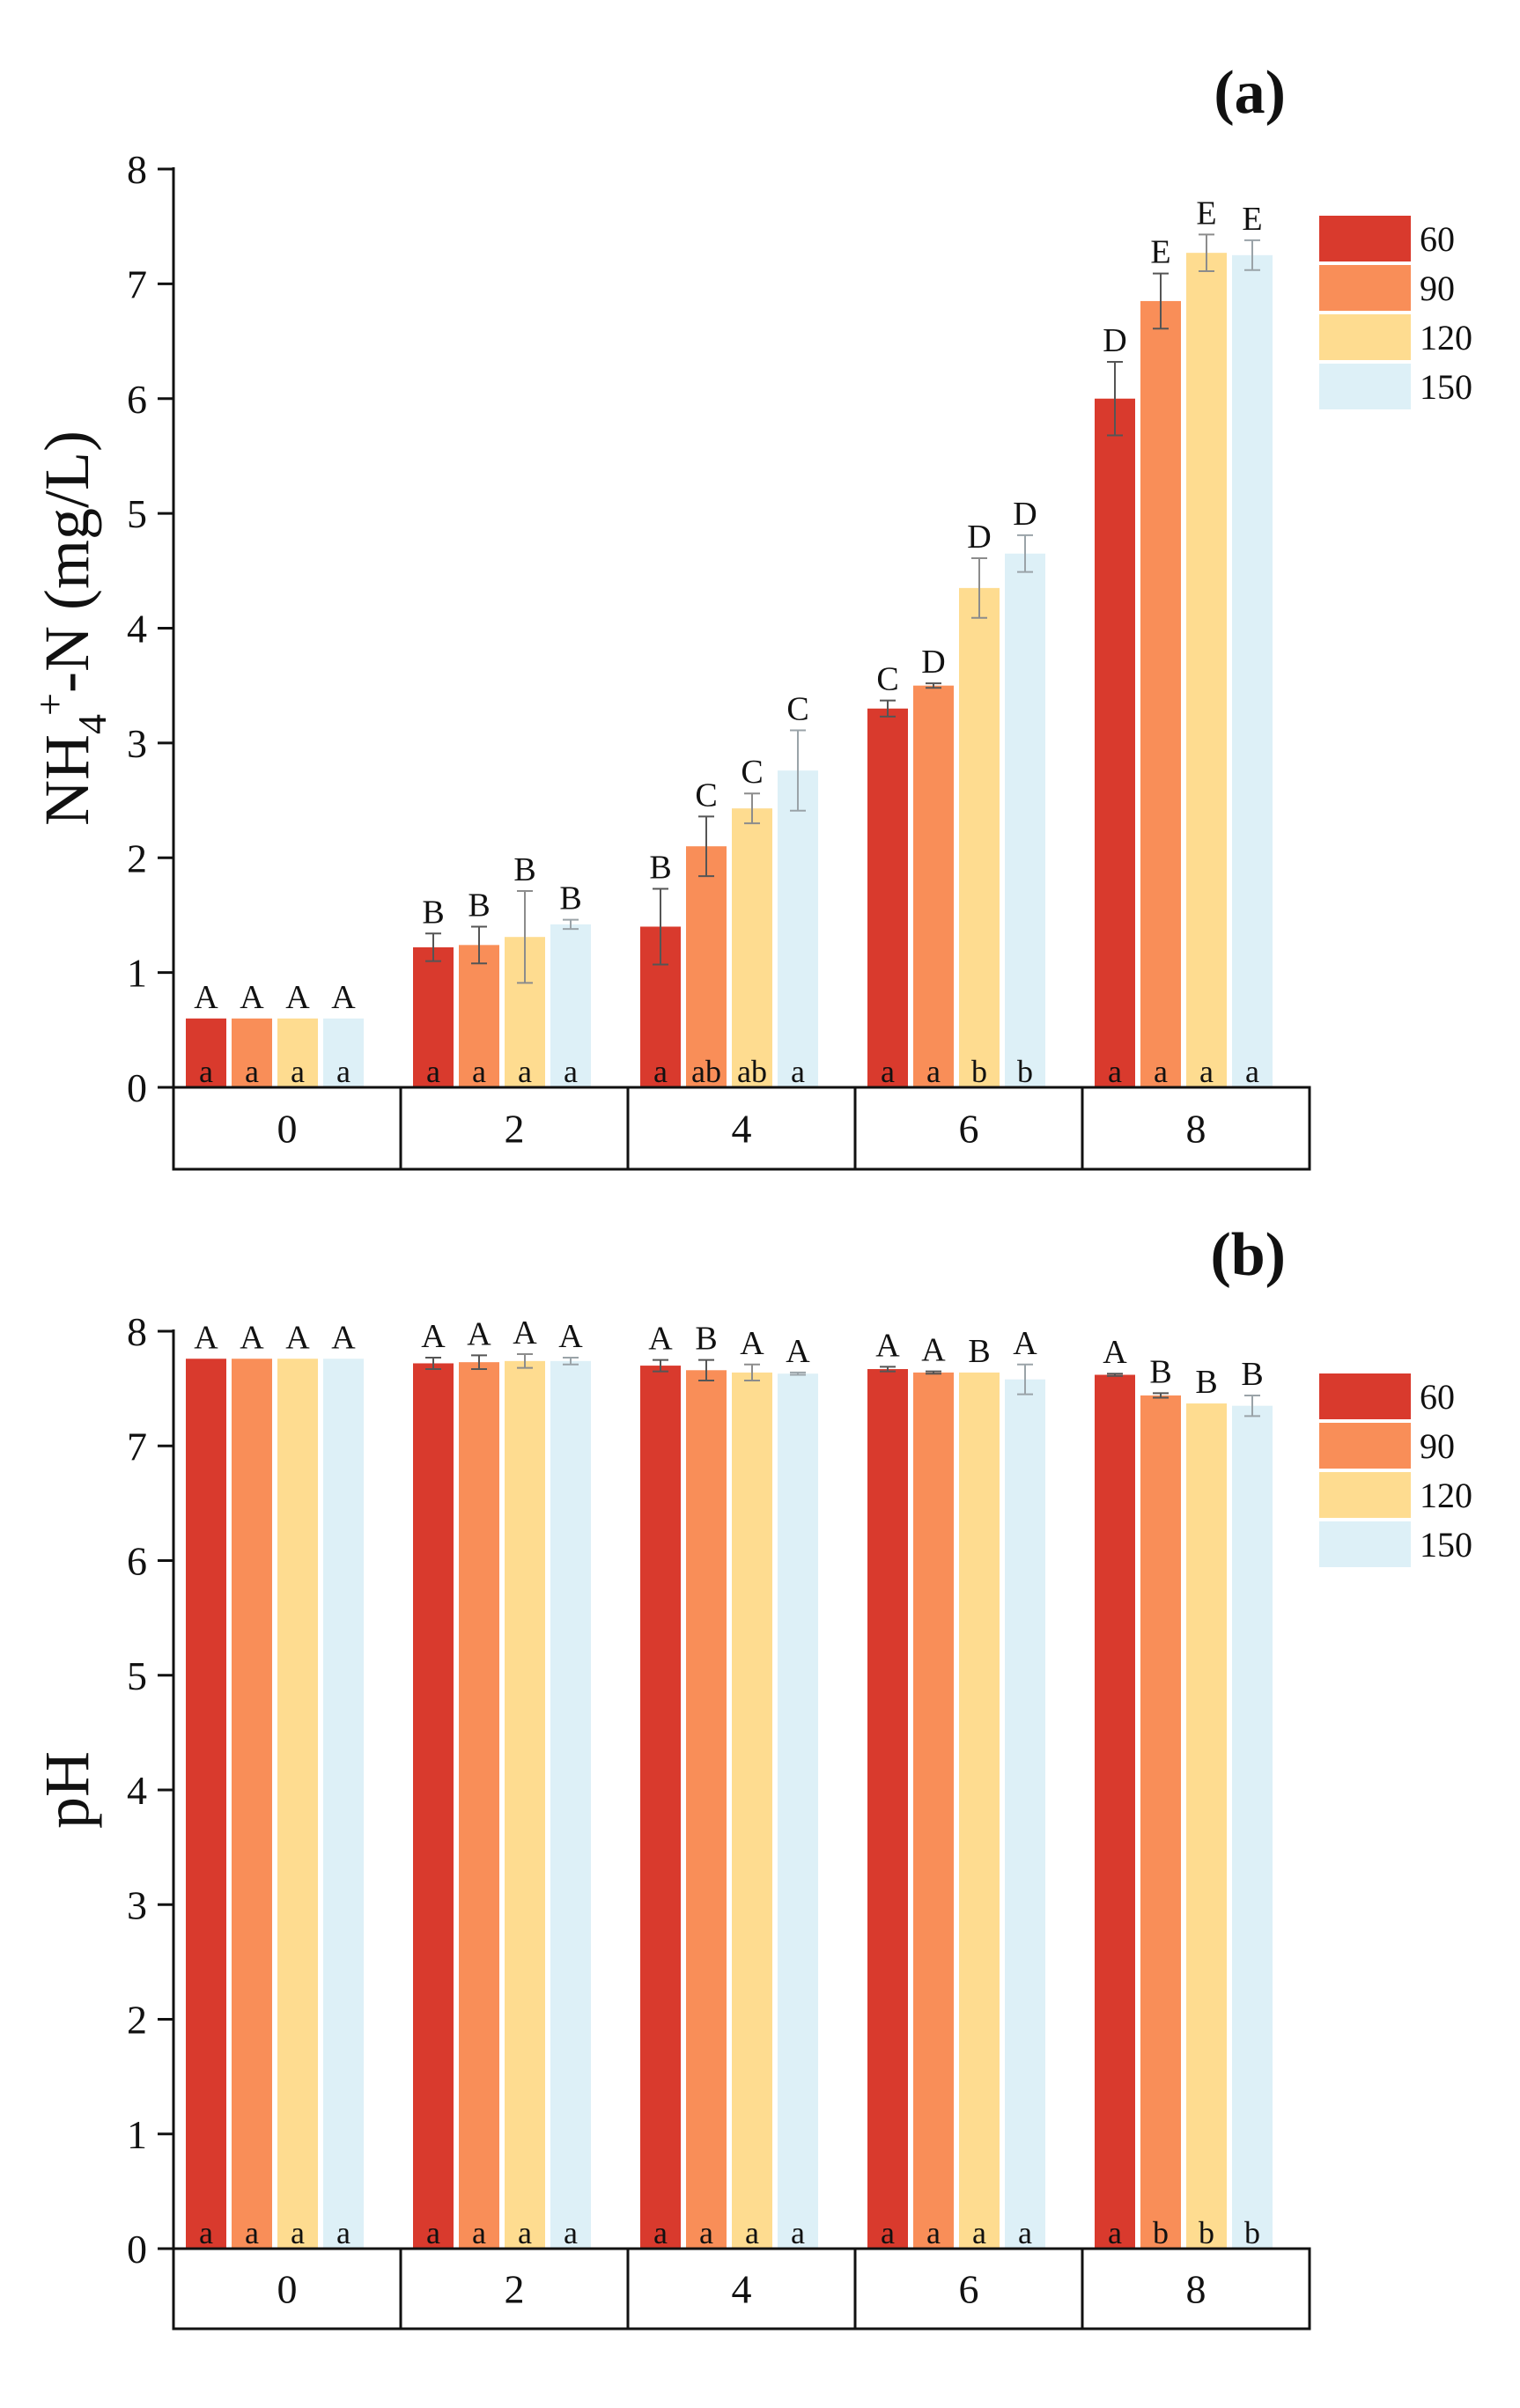  Describe the element at coordinates (1446, 387) in the screenshot. I see `legend-label: 150` at that location.